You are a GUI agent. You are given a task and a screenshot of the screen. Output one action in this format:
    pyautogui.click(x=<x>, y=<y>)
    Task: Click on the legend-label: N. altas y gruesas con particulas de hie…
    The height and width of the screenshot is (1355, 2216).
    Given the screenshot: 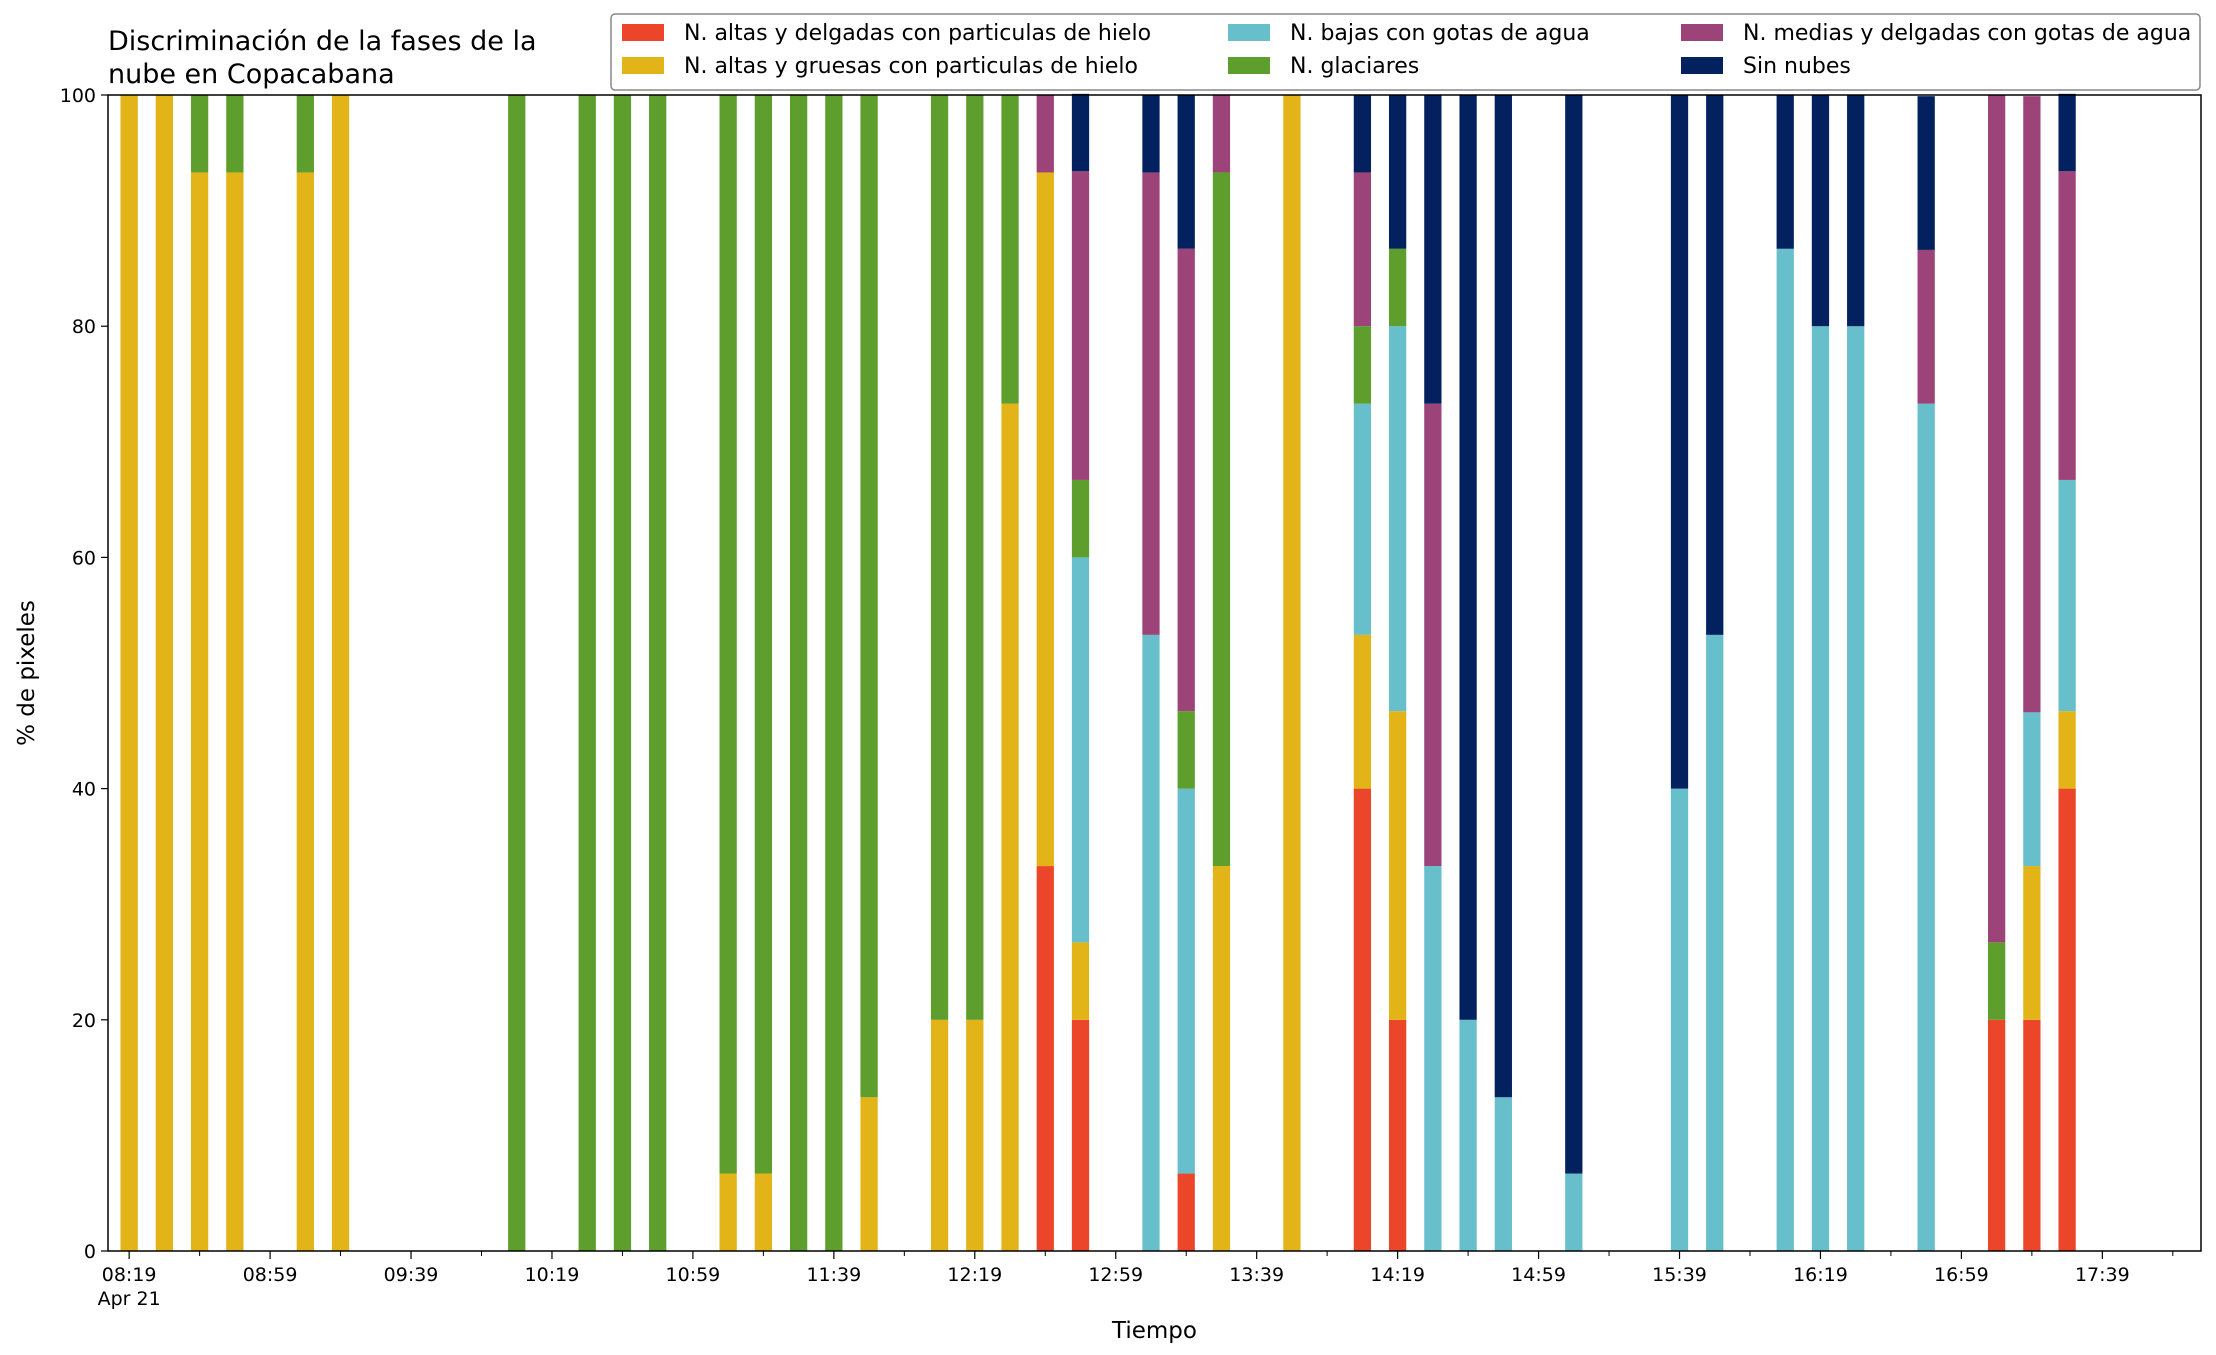 What is the action you would take?
    pyautogui.click(x=911, y=66)
    